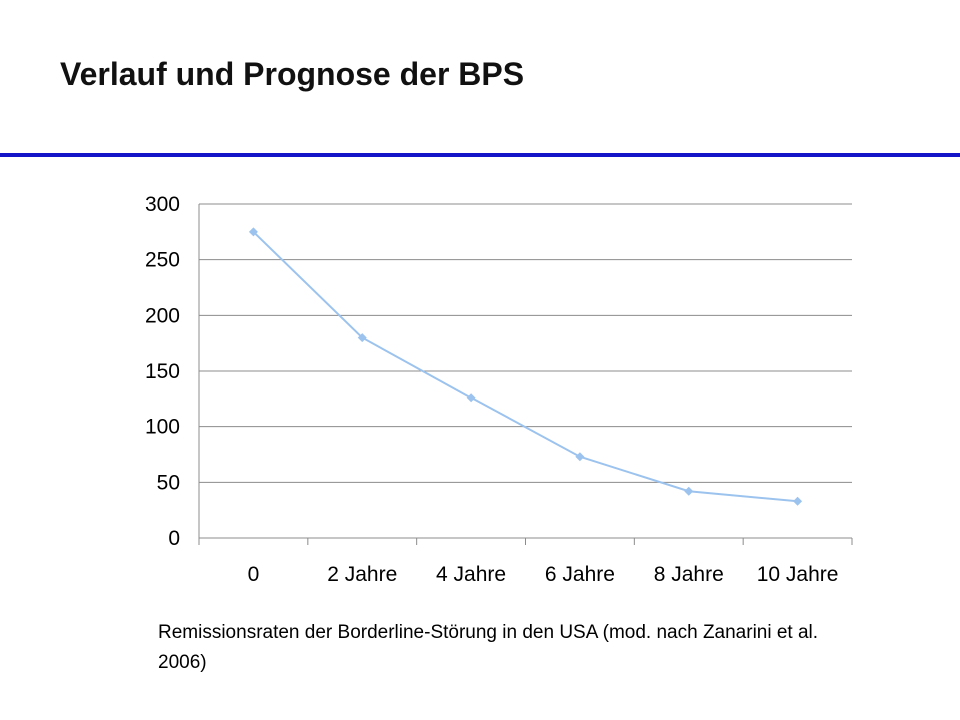 The width and height of the screenshot is (960, 720). Describe the element at coordinates (168, 482) in the screenshot. I see `y-tick-label: 50` at that location.